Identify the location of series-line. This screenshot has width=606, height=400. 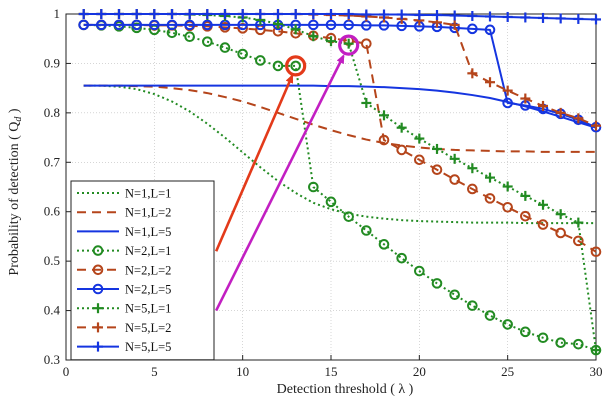
(339, 118).